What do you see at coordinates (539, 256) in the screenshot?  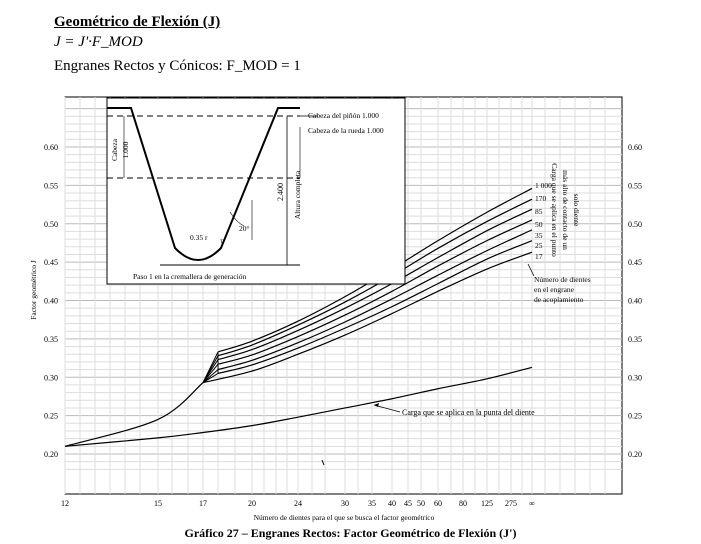 I see `series-label: 17` at bounding box center [539, 256].